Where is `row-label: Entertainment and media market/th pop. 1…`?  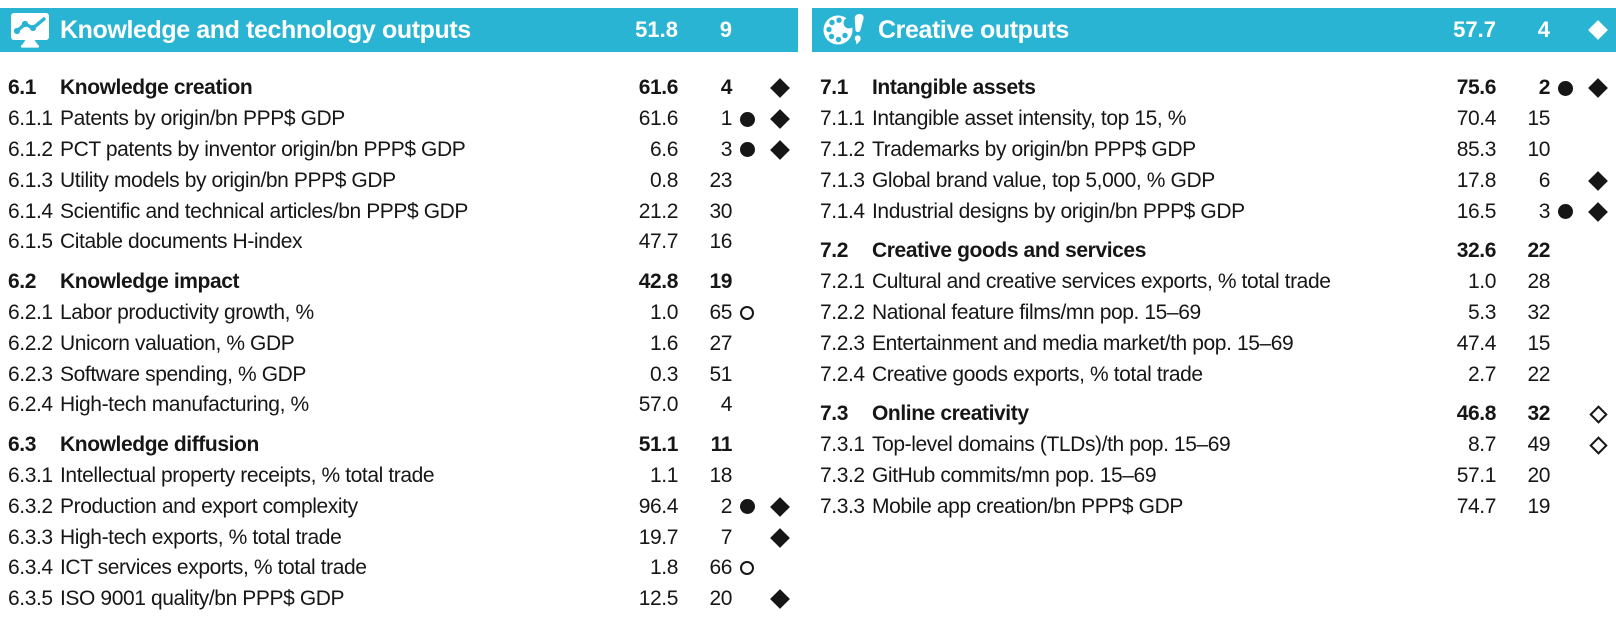
row-label: Entertainment and media market/th pop. 1… is located at coordinates (1083, 343).